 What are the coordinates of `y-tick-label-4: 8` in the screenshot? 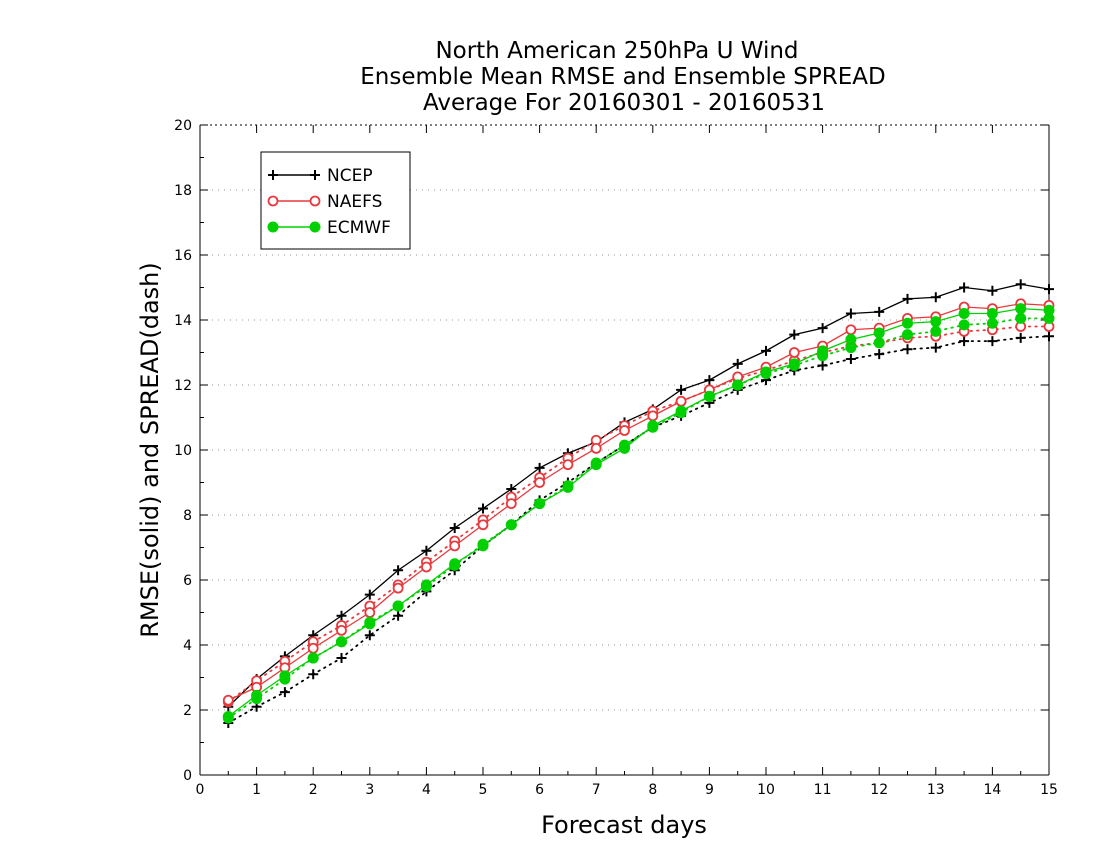 It's located at (187, 516).